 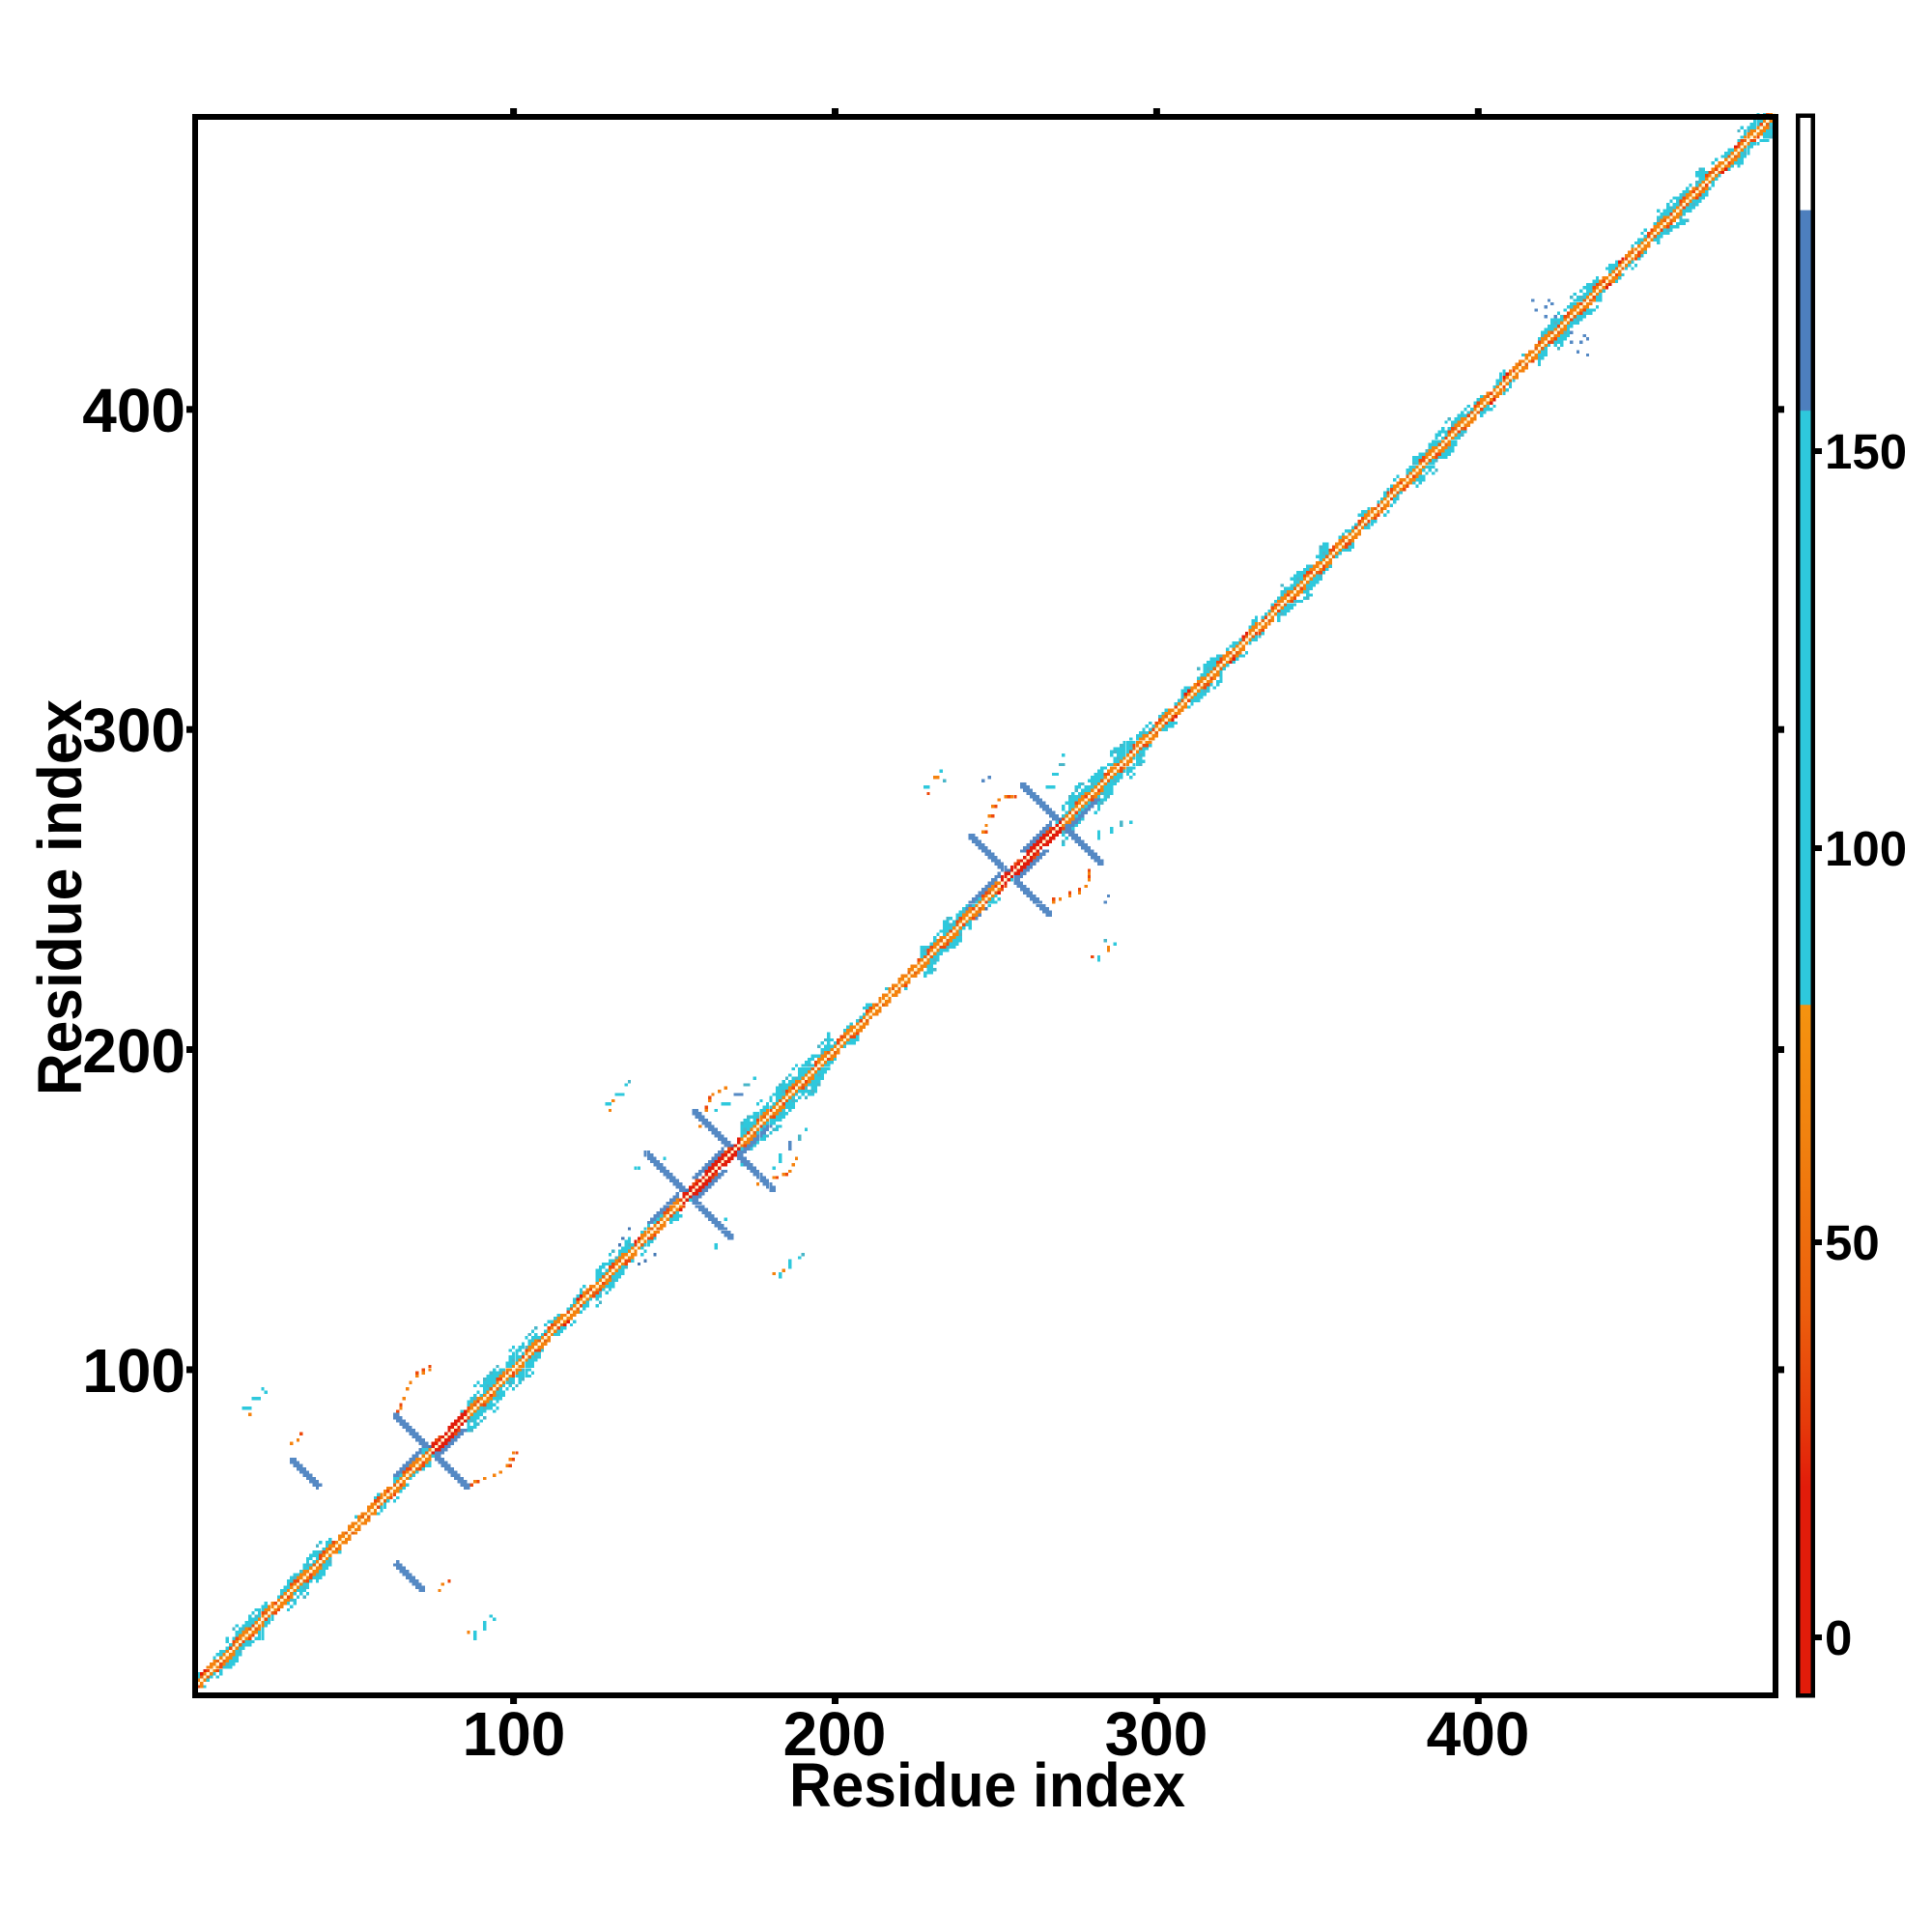 I want to click on svg-text: 150, so click(x=1866, y=451).